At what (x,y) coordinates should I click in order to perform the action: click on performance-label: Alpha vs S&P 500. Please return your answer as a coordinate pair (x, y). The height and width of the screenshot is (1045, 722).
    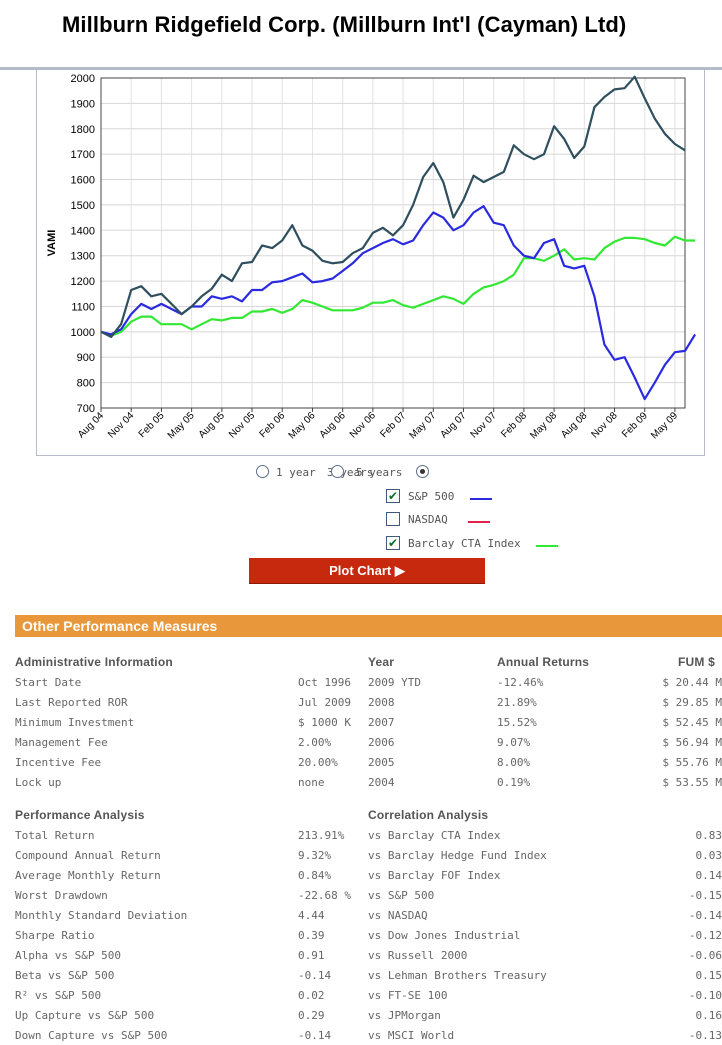
    Looking at the image, I should click on (68, 955).